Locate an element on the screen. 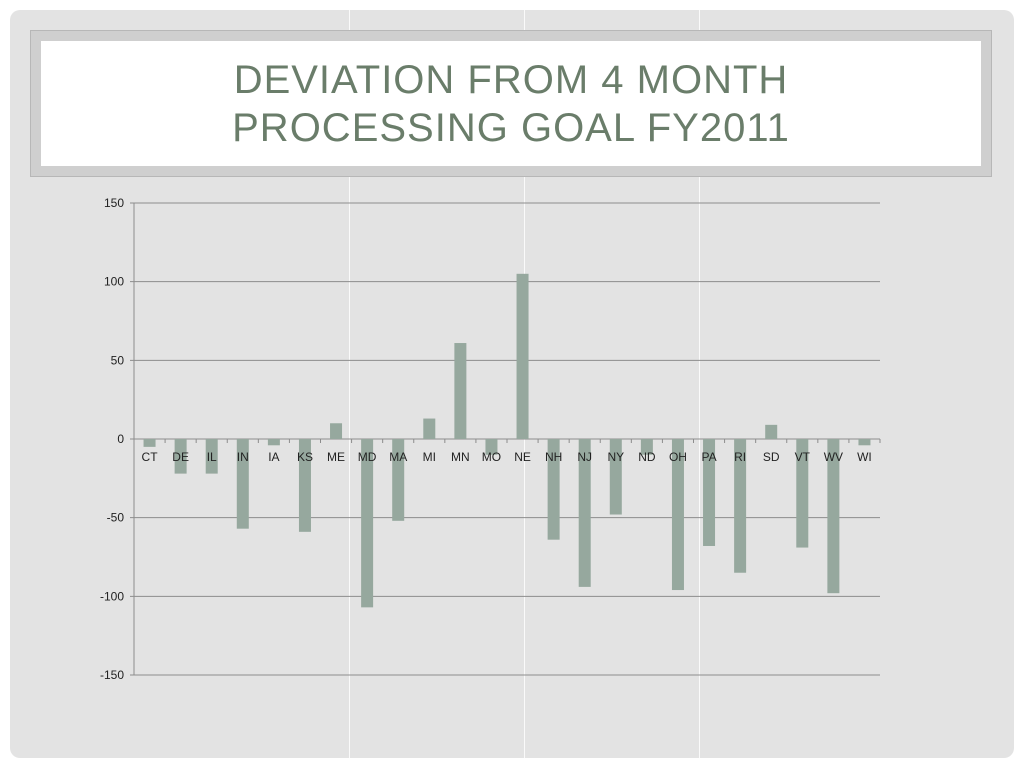  y-tick-label: -150 is located at coordinates (112, 675).